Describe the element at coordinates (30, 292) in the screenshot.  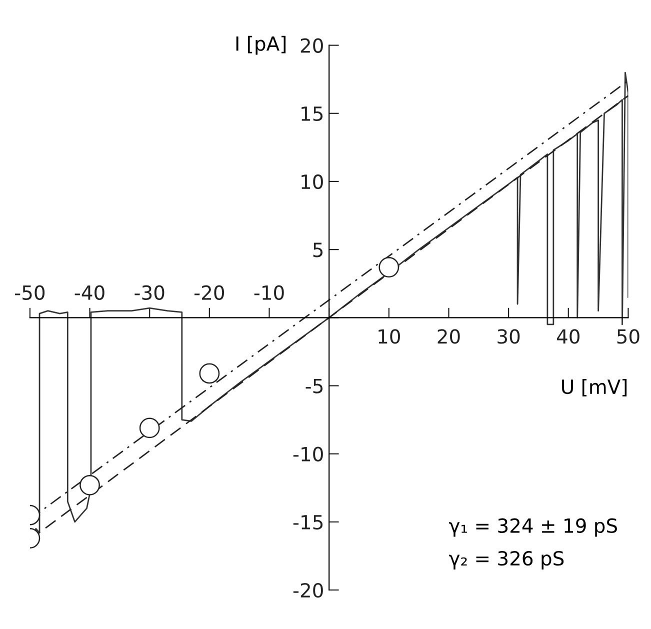
I see `x2-tick-label: -50` at that location.